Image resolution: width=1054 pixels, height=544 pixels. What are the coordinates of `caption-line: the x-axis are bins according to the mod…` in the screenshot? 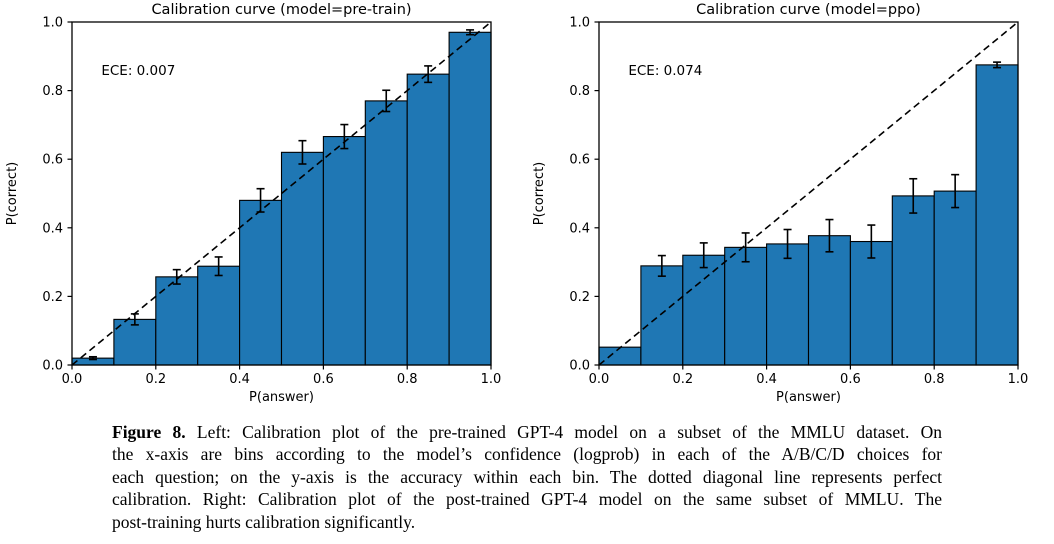 It's located at (527, 454).